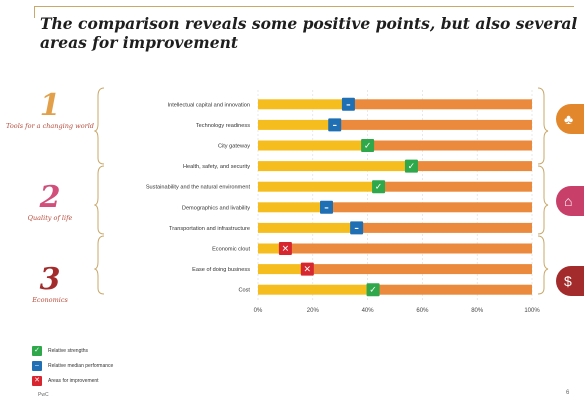 This screenshot has width=584, height=406. Describe the element at coordinates (50, 300) in the screenshot. I see `section-label: Economics` at that location.